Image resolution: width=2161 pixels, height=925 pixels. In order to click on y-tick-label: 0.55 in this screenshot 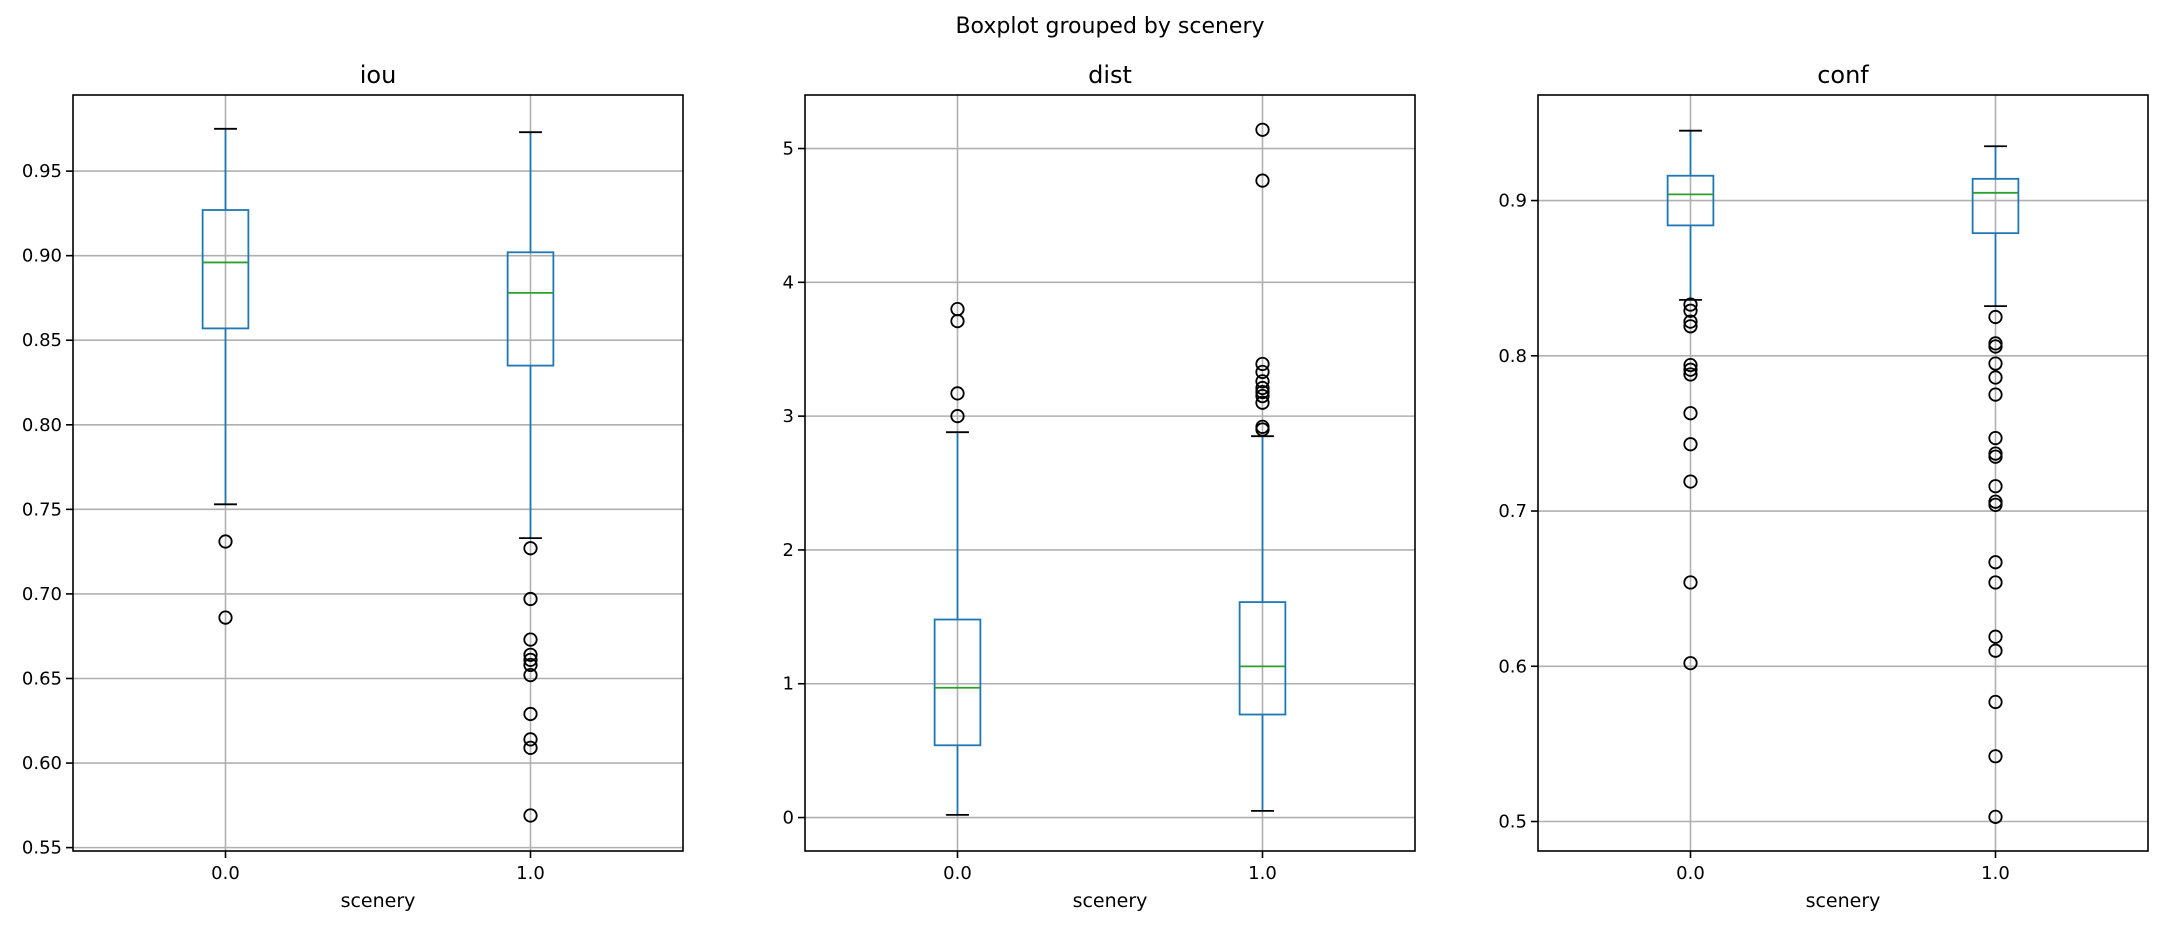, I will do `click(42, 848)`.